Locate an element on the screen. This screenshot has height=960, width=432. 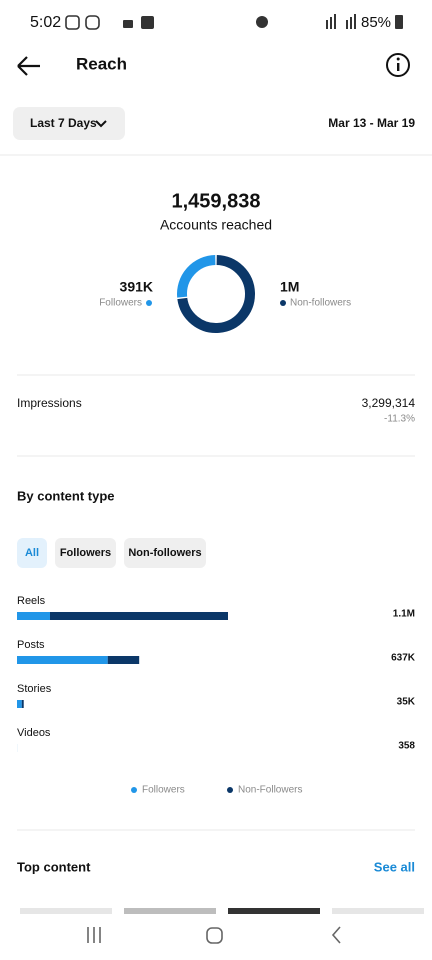
total-label: 35K is located at coordinates (406, 702).